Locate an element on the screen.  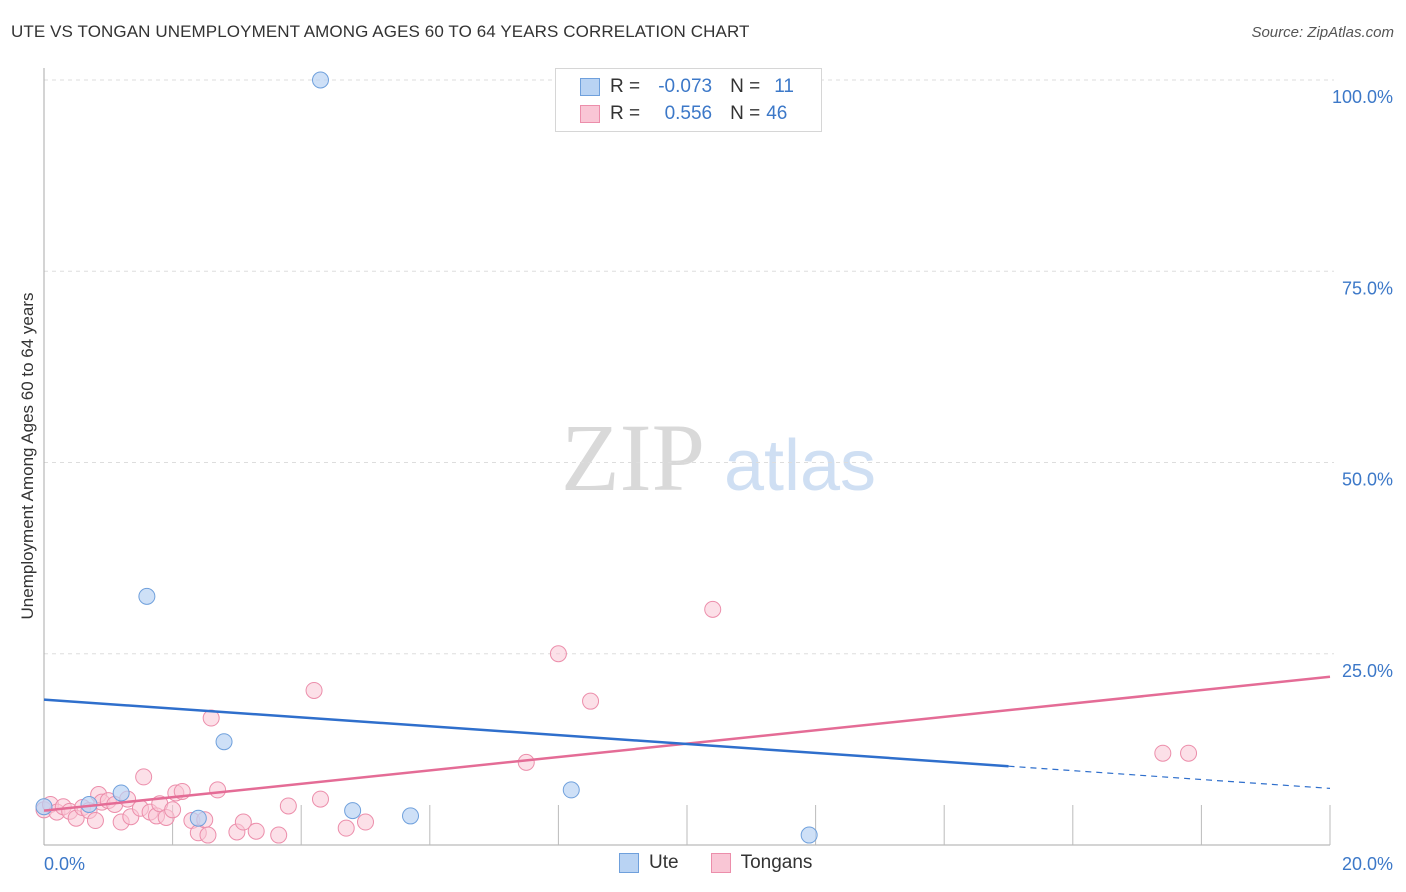
tongans-n-label: N = is located at coordinates (745, 113).